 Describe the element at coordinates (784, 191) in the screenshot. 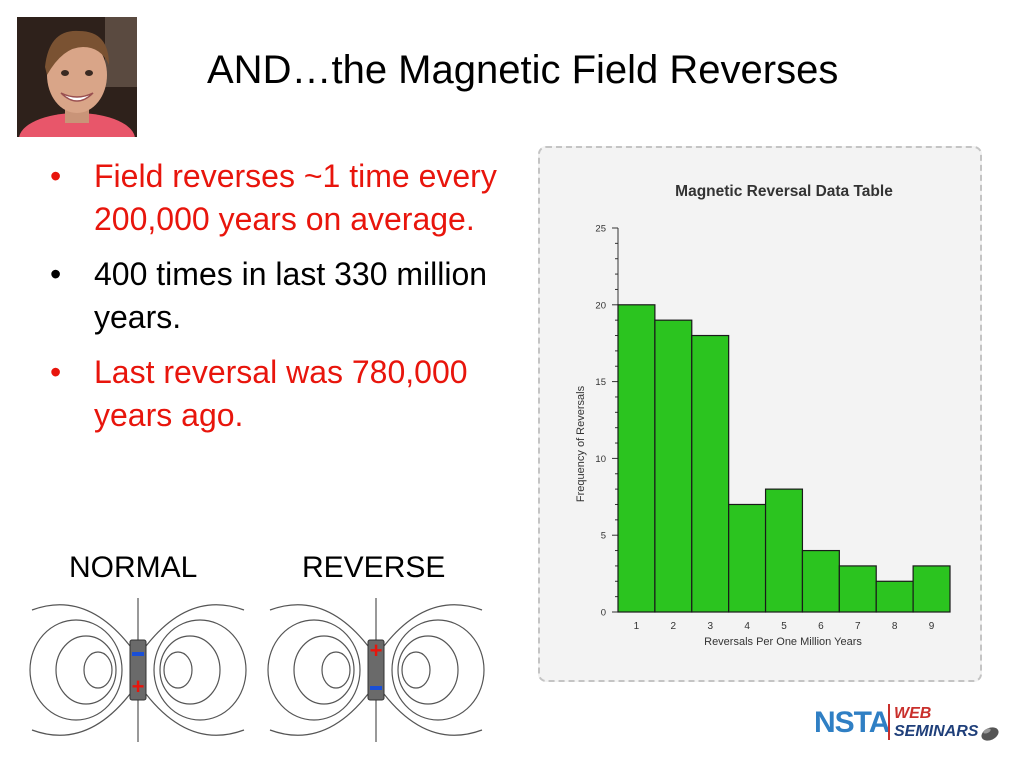

I see `chart-title: Magnetic Reversal Data Table` at that location.